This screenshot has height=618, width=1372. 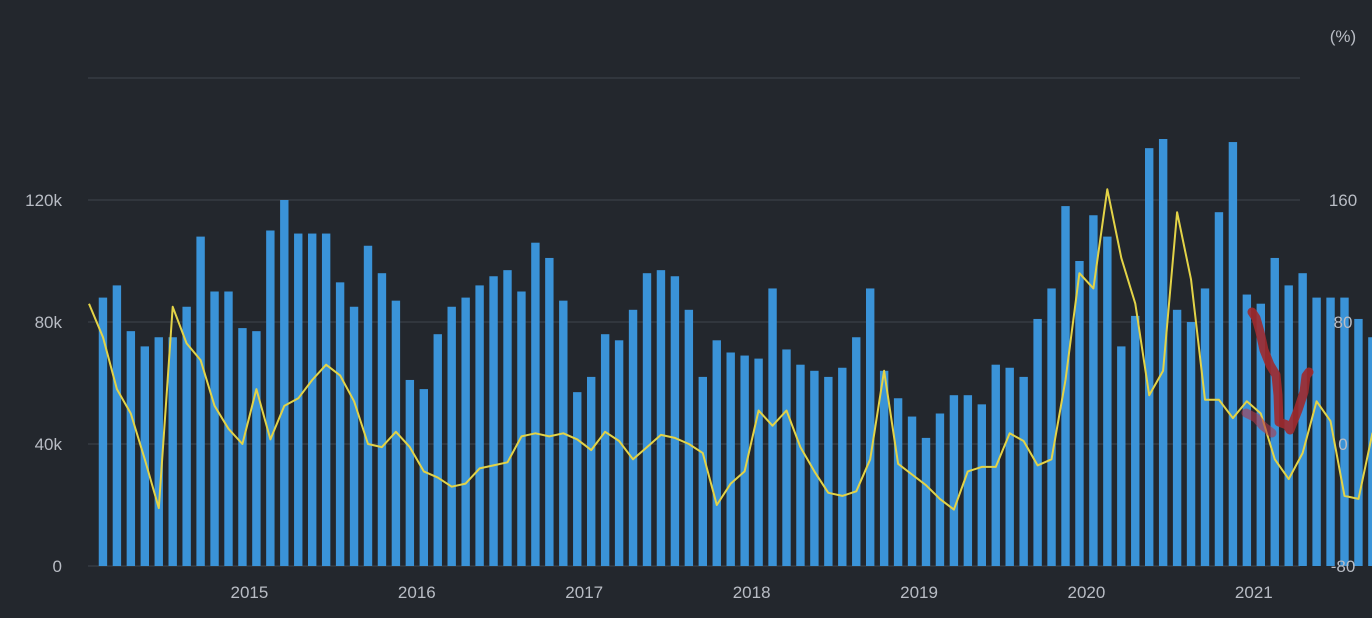 What do you see at coordinates (49, 322) in the screenshot?
I see `y-left-tick-label: 80k` at bounding box center [49, 322].